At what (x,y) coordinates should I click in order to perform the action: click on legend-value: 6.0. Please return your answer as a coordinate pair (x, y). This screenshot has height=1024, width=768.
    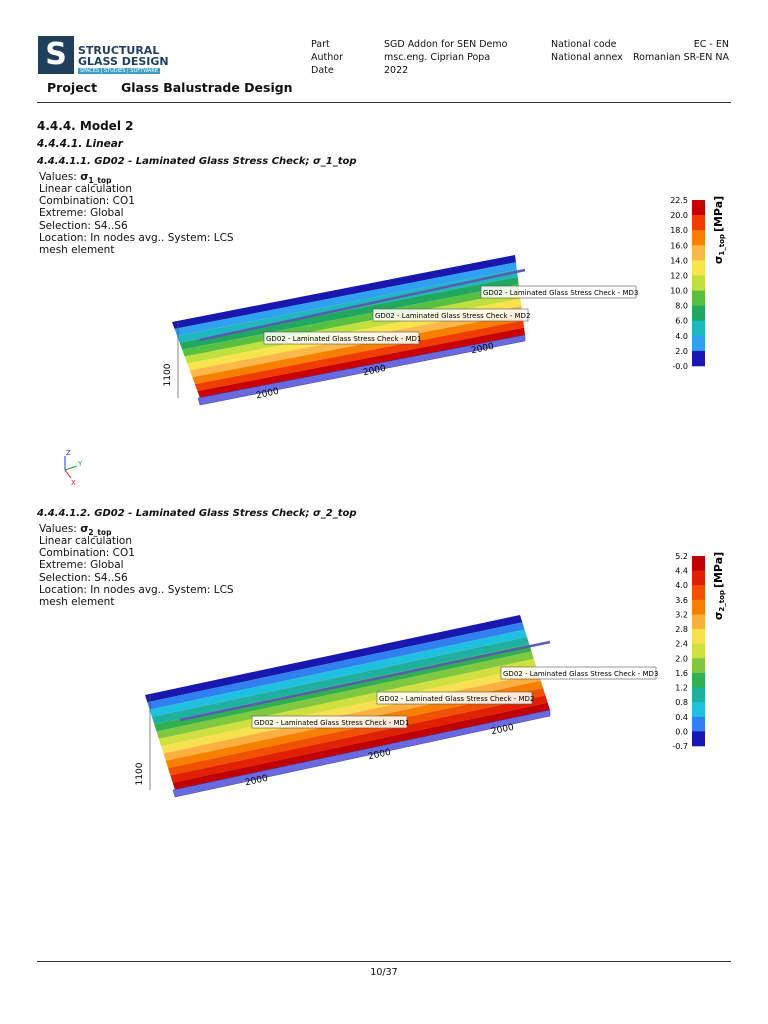
    Looking at the image, I should click on (681, 321).